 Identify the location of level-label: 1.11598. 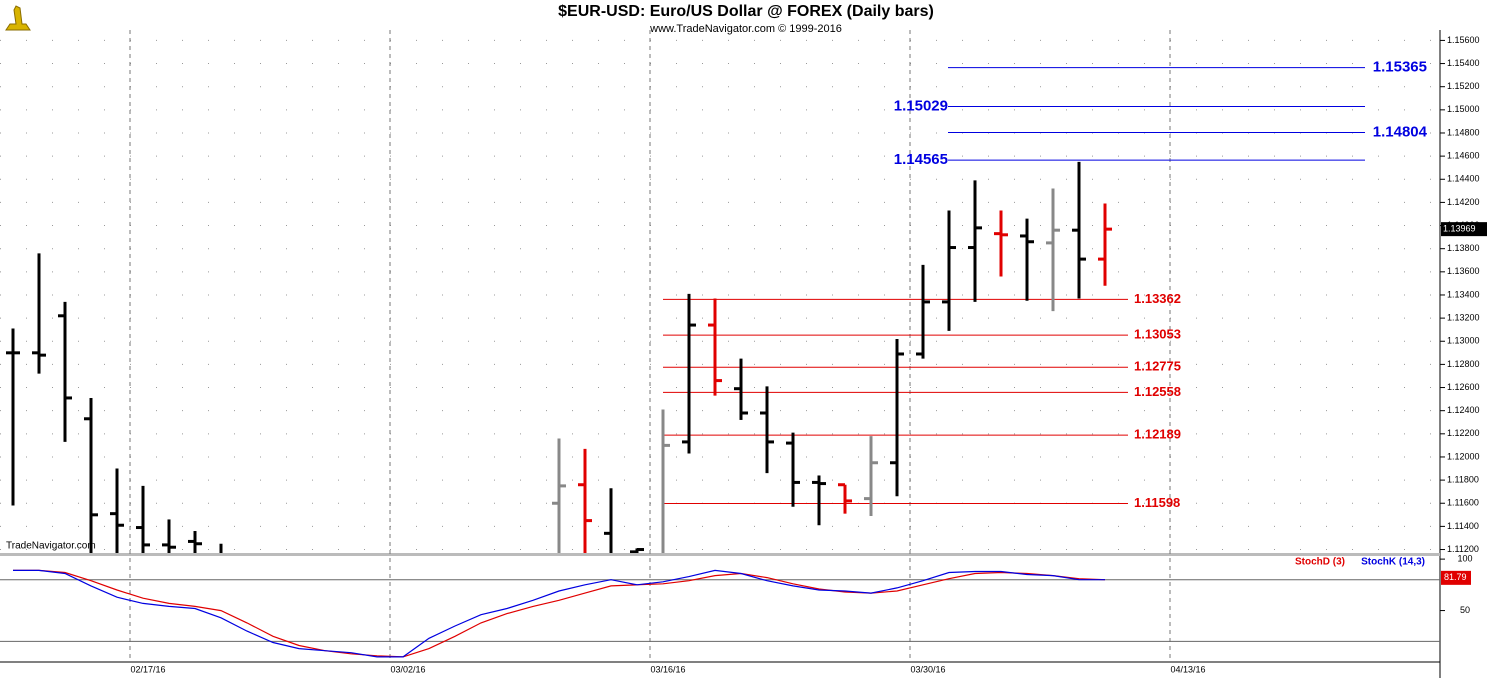
(1157, 502).